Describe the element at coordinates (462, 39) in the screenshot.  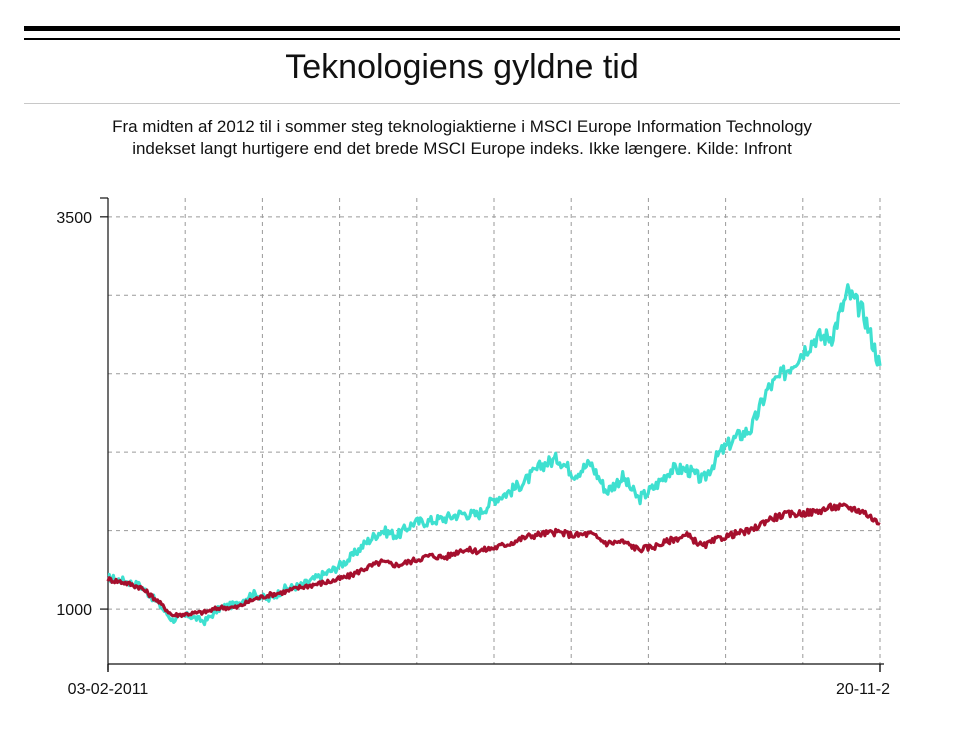
I see `top-rule-thin` at that location.